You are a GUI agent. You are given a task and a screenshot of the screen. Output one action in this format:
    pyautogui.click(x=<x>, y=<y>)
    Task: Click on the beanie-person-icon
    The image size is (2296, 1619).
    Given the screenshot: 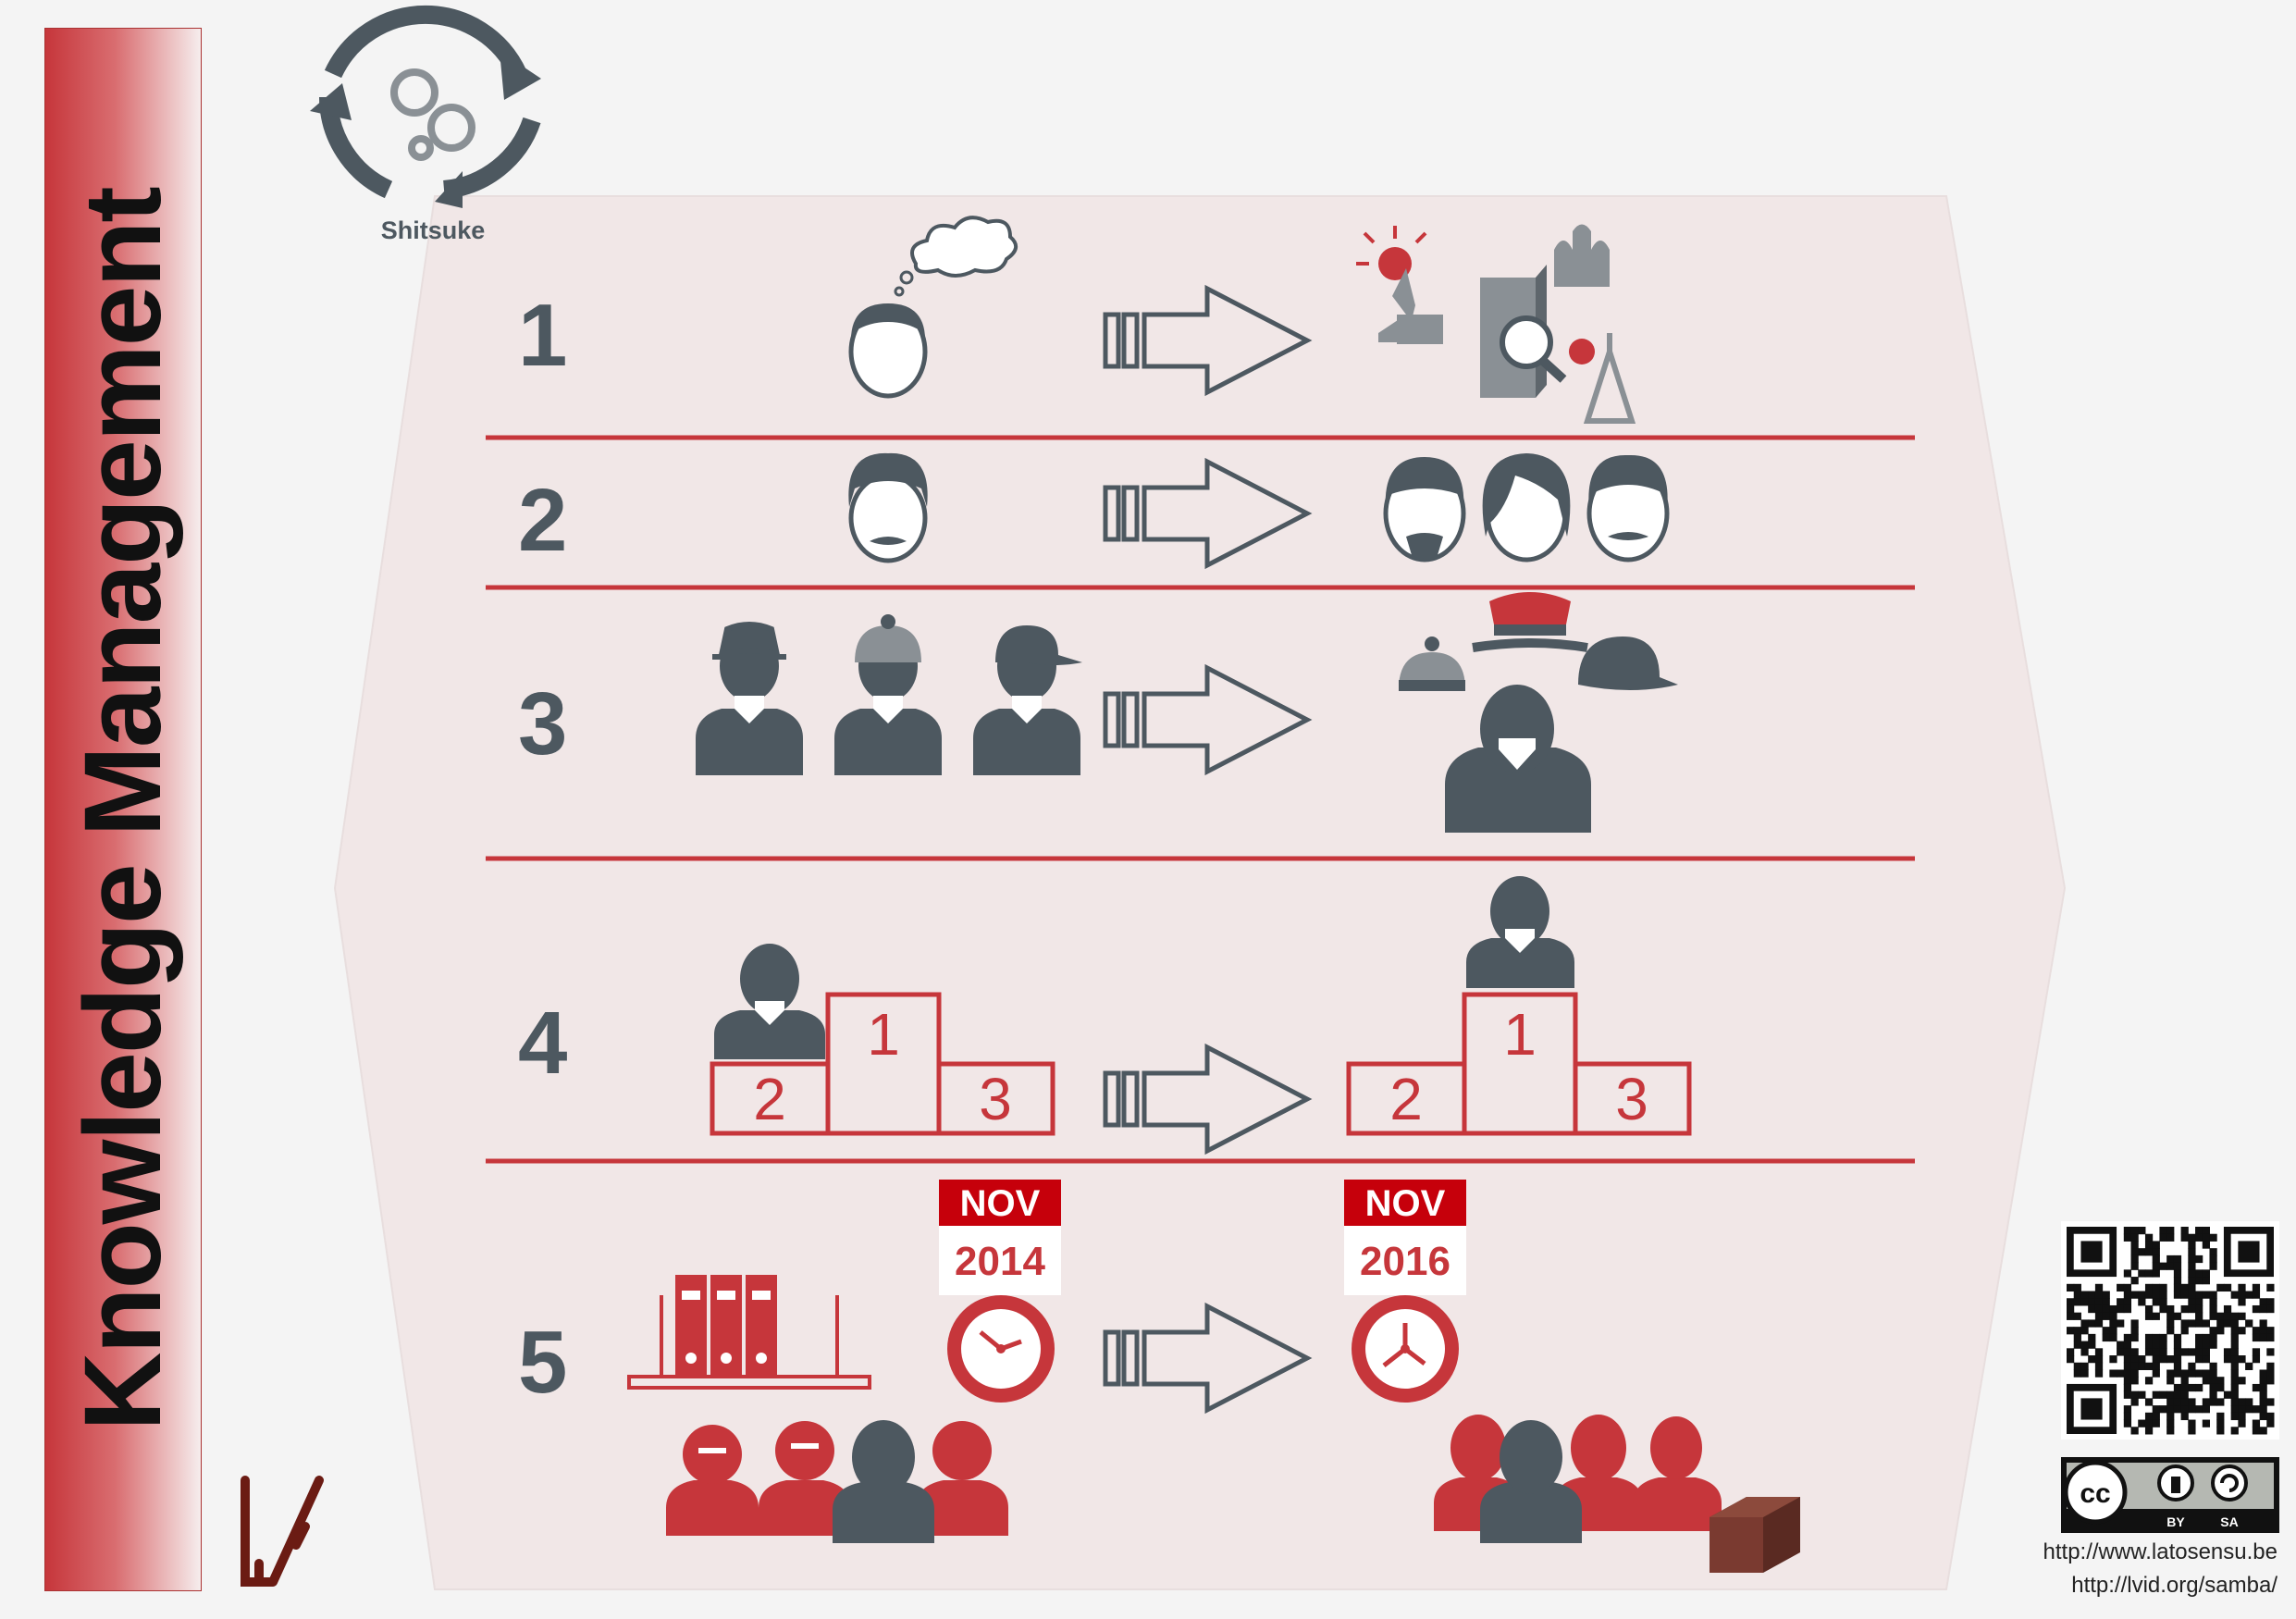 What is the action you would take?
    pyautogui.click(x=888, y=694)
    